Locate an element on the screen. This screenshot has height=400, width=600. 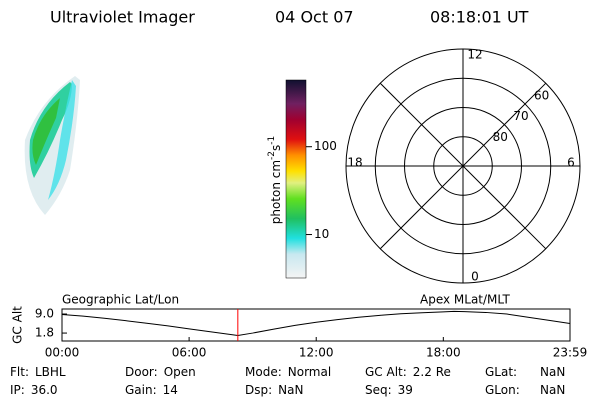
status-label: IP: is located at coordinates (17, 390).